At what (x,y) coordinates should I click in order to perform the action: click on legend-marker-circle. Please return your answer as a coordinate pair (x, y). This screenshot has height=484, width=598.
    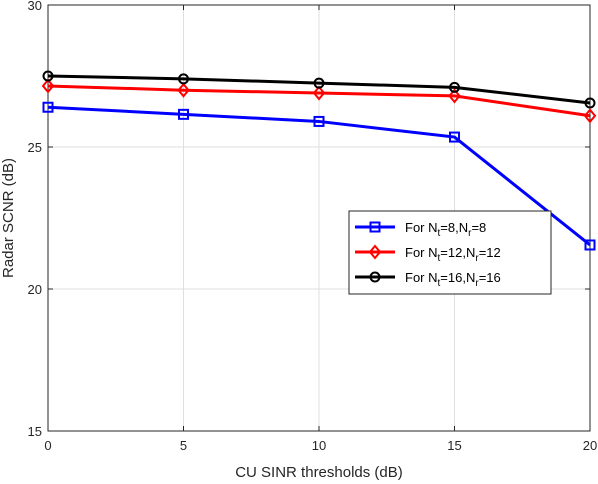
    Looking at the image, I should click on (375, 277).